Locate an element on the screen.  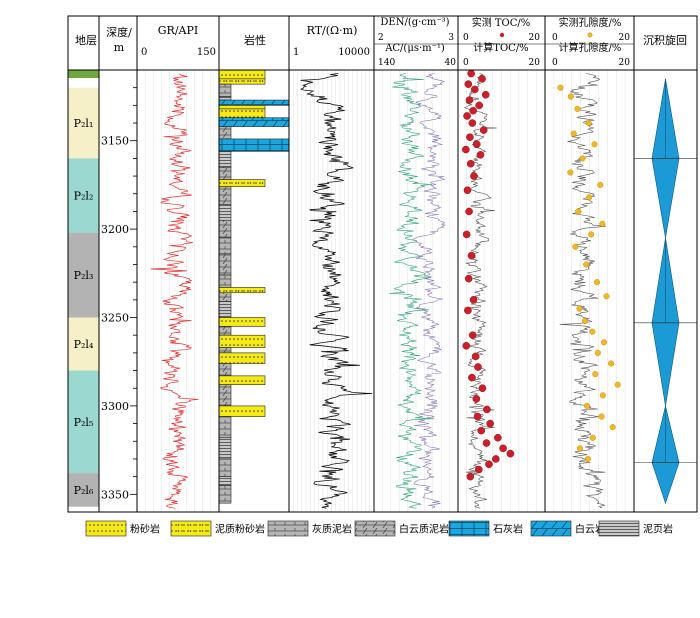
lithology-legend: 粉砂岩 泥质粉砂岩 灰质泥岩 白云质泥岩 石灰岩 白云岩 泥页岩 is located at coordinates (379, 528).